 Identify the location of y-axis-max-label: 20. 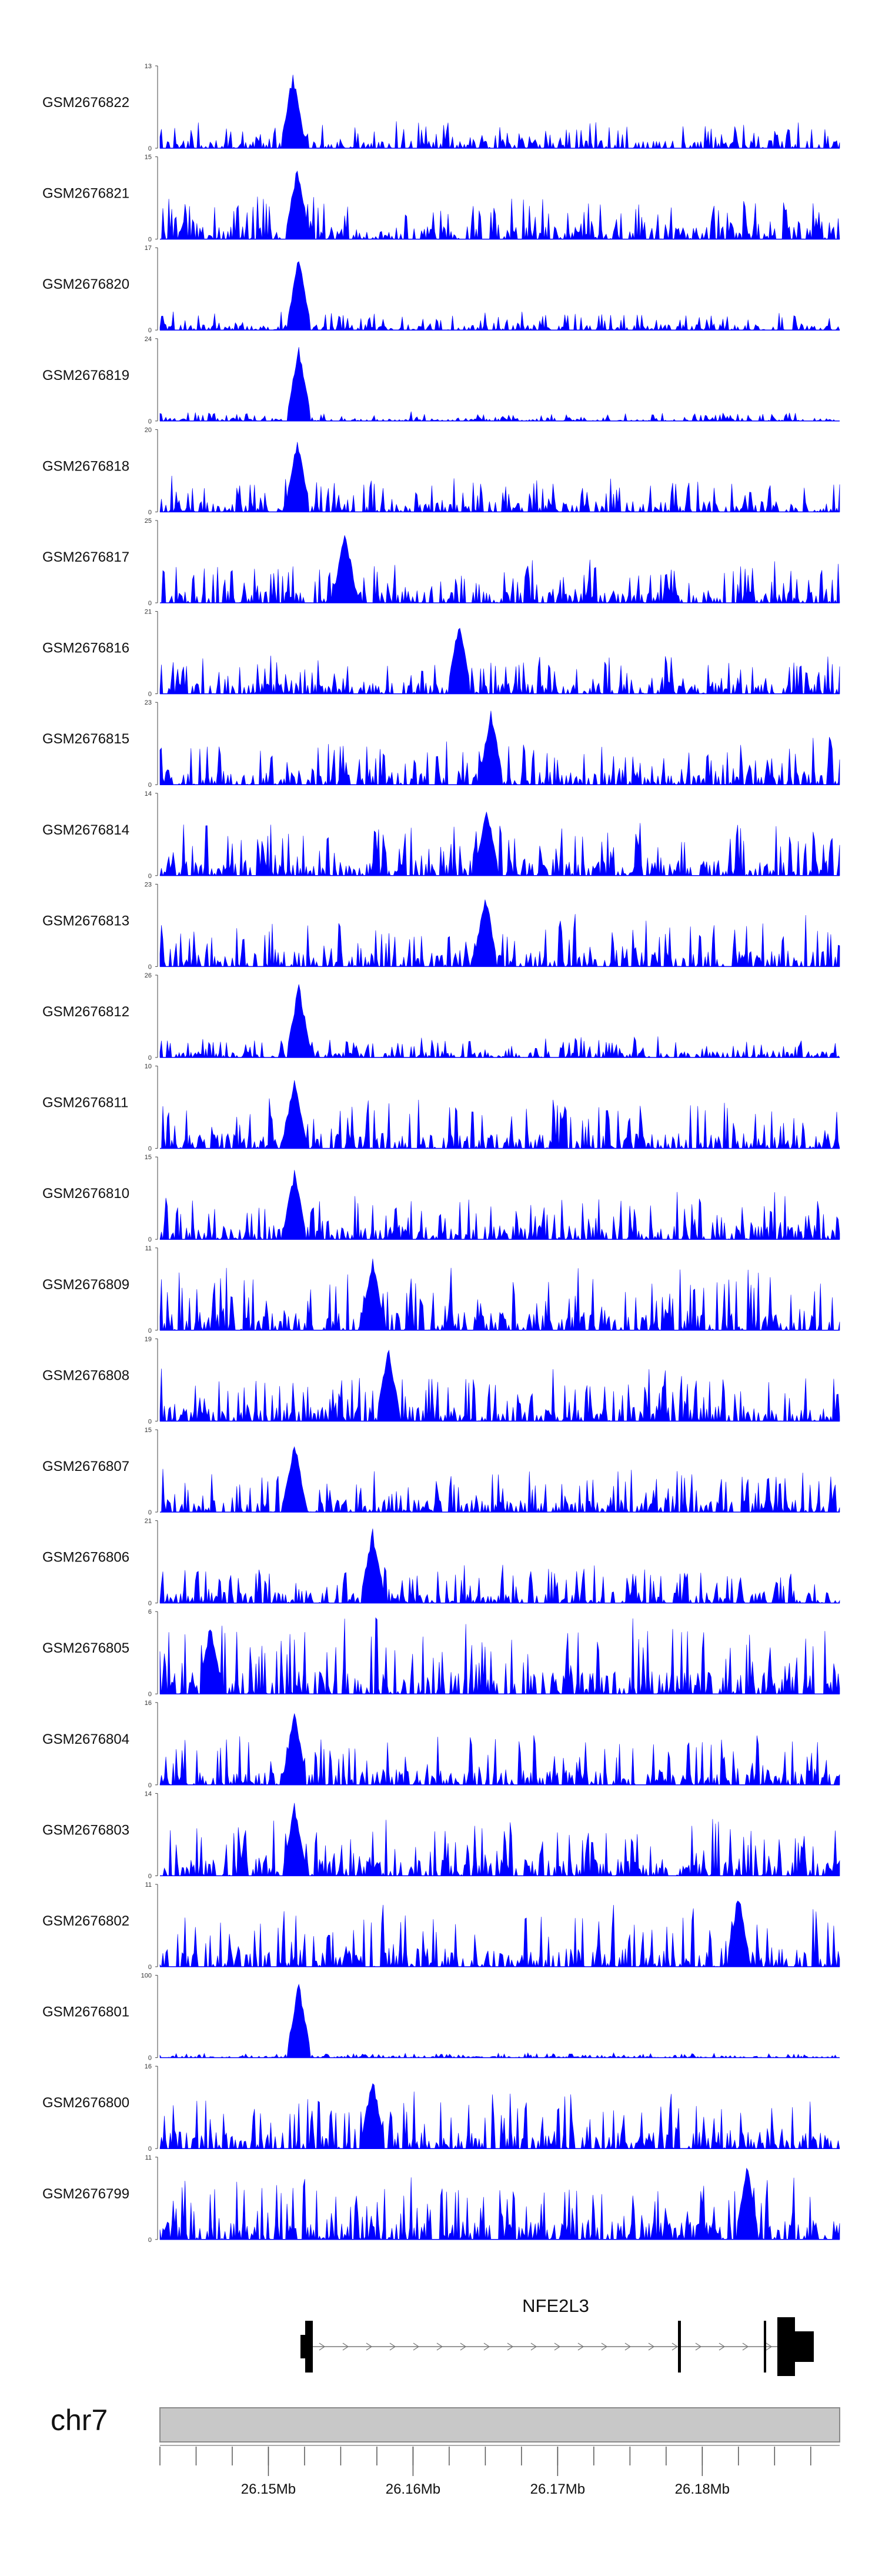
(148, 429).